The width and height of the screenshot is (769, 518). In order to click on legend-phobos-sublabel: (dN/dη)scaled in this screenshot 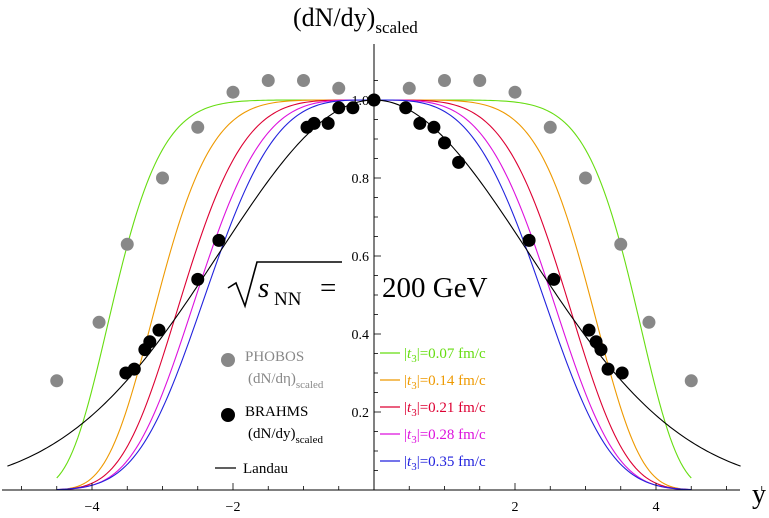, I will do `click(286, 381)`.